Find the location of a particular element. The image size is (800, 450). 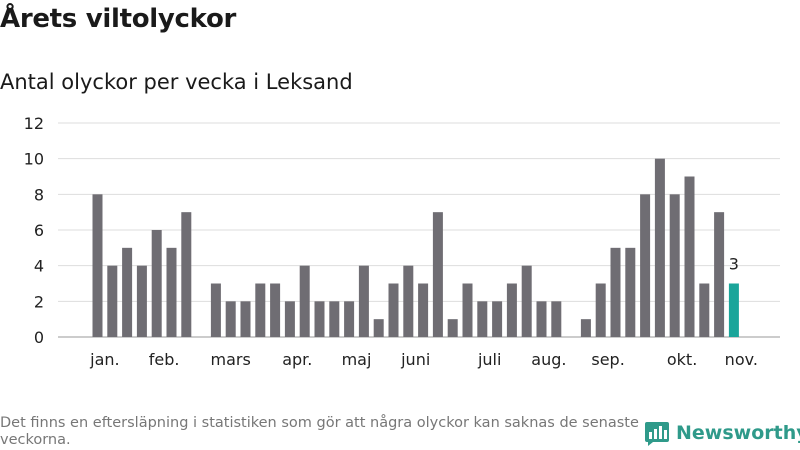

x-tick-label: okt. is located at coordinates (682, 359).